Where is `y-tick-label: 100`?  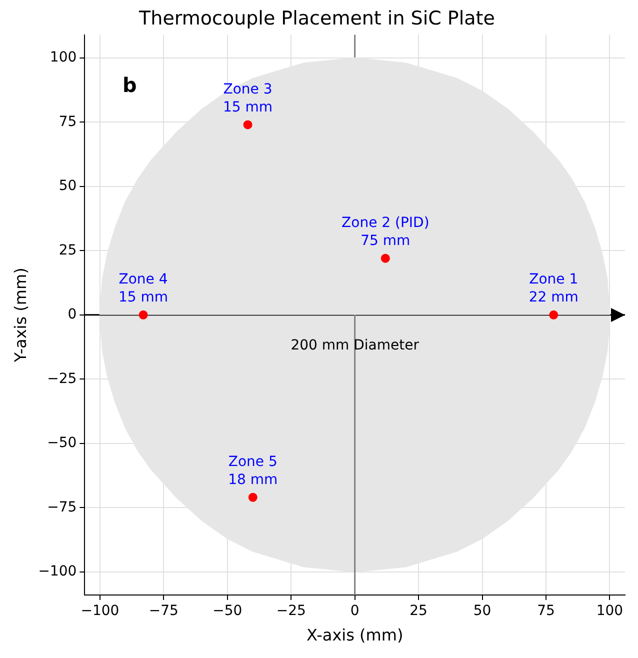 y-tick-label: 100 is located at coordinates (63, 58).